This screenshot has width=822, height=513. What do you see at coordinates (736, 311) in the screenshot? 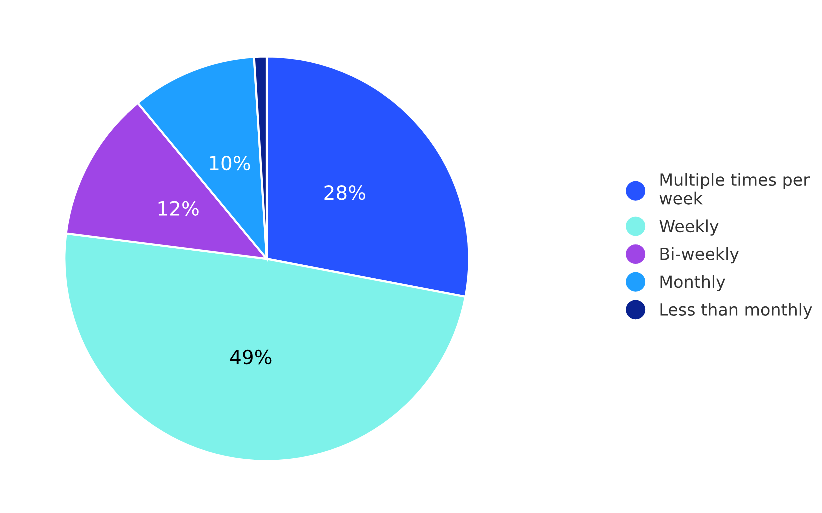
I see `legend-label: Less than monthly` at bounding box center [736, 311].